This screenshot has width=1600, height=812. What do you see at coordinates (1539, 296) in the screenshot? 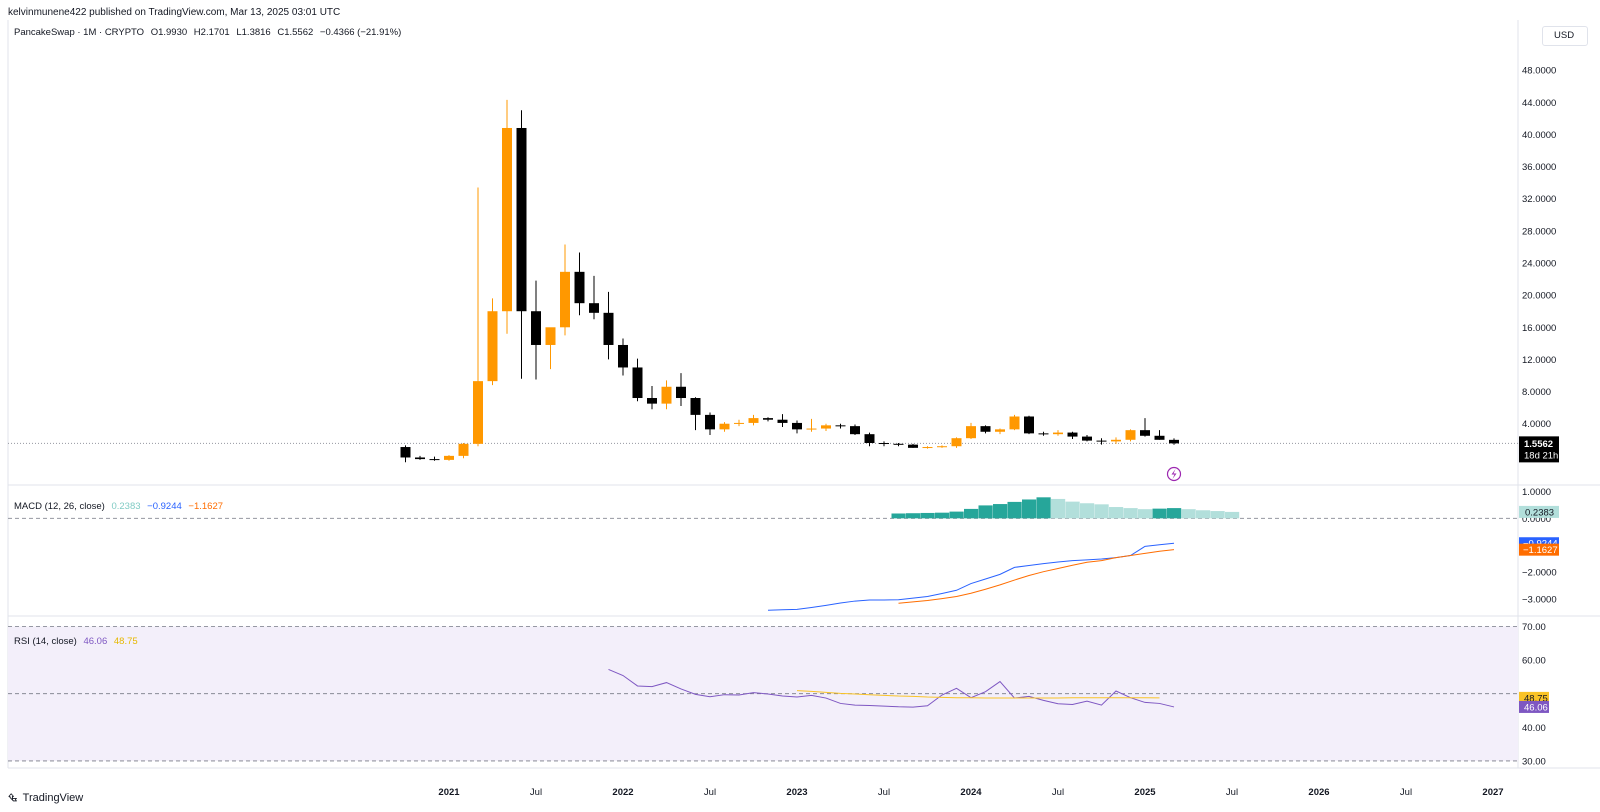
I see `price-axis-tick: 20.0000` at bounding box center [1539, 296].